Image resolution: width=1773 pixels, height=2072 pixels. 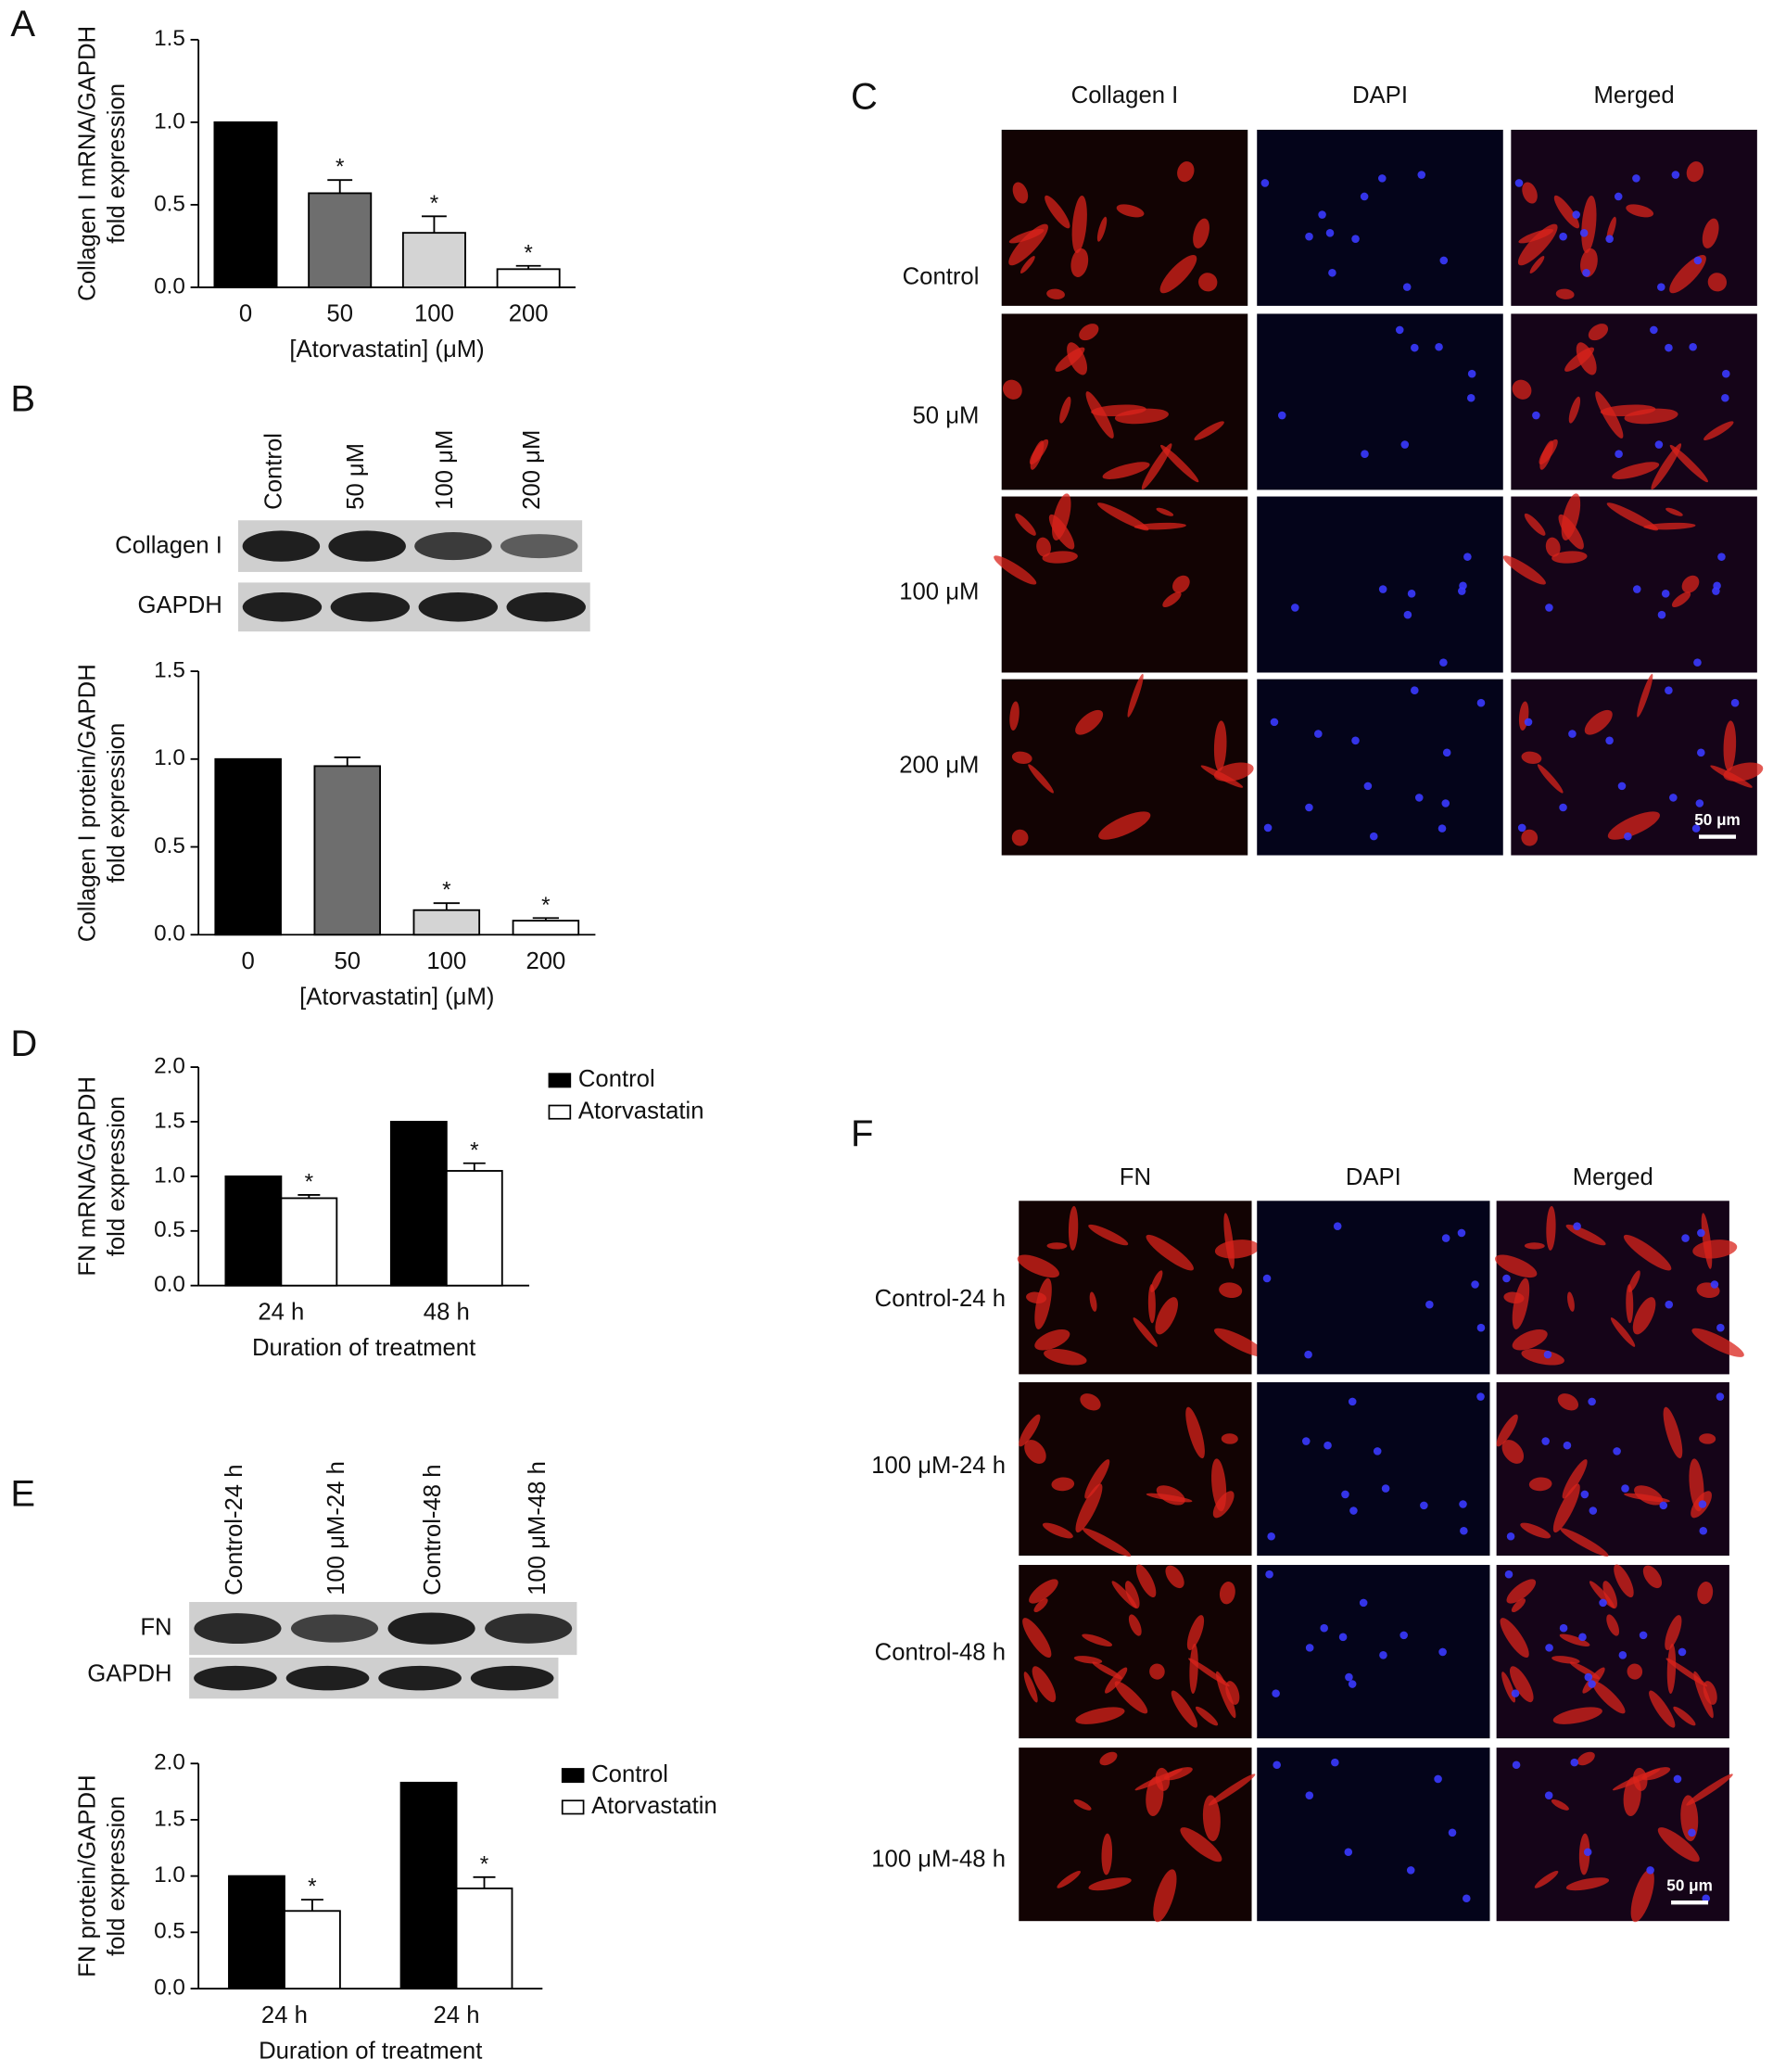 I want to click on column-header: DAPI, so click(x=1373, y=1177).